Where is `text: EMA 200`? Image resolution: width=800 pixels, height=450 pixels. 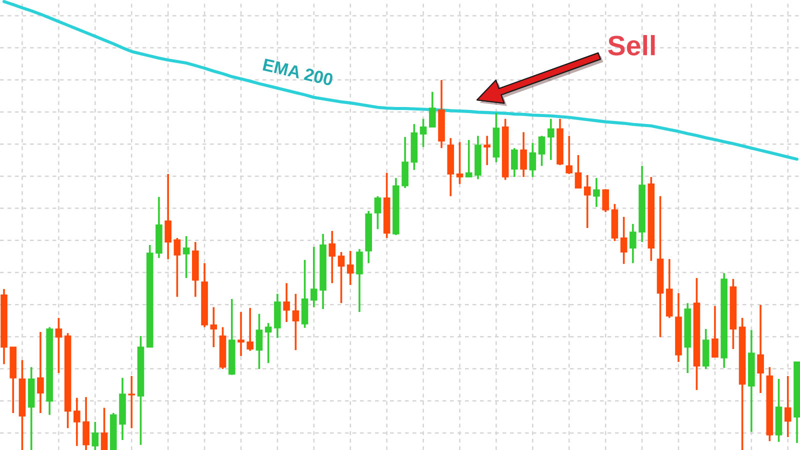 text: EMA 200 is located at coordinates (298, 72).